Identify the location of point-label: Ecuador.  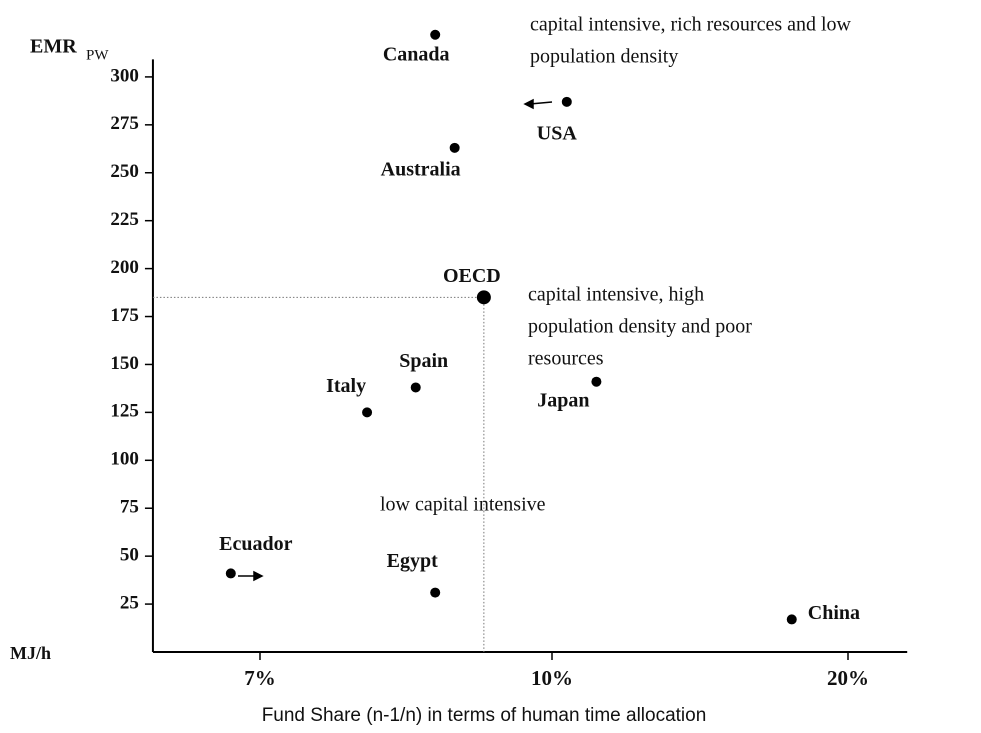
(255, 544).